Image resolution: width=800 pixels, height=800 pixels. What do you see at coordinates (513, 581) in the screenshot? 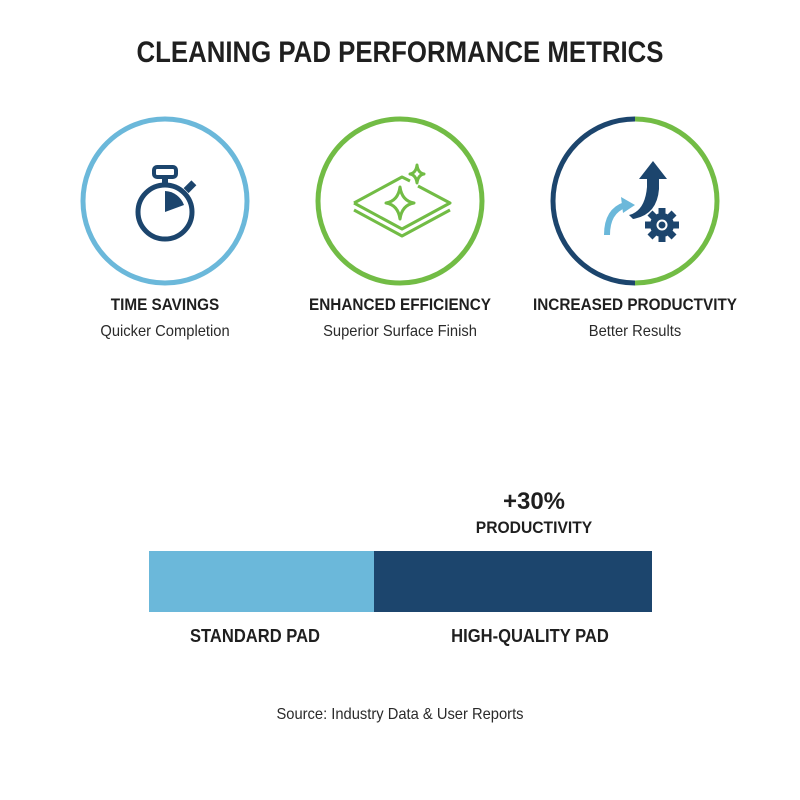
I see `high-quality-pad-segment` at bounding box center [513, 581].